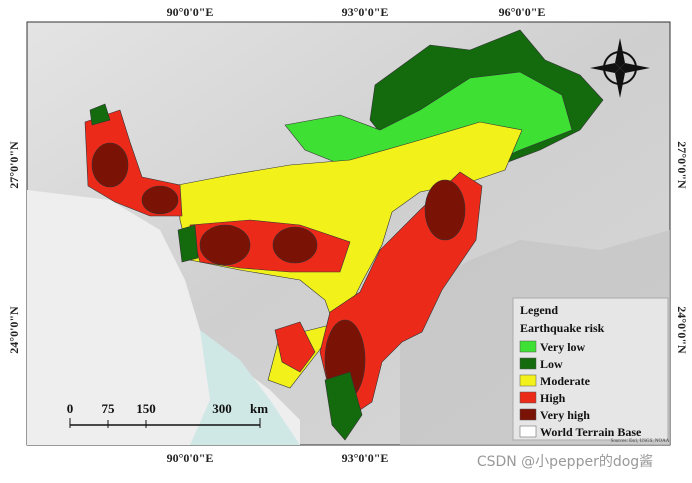 Image resolution: width=692 pixels, height=483 pixels. What do you see at coordinates (167, 414) in the screenshot?
I see `scale-bar: 0 75 150 300 km` at bounding box center [167, 414].